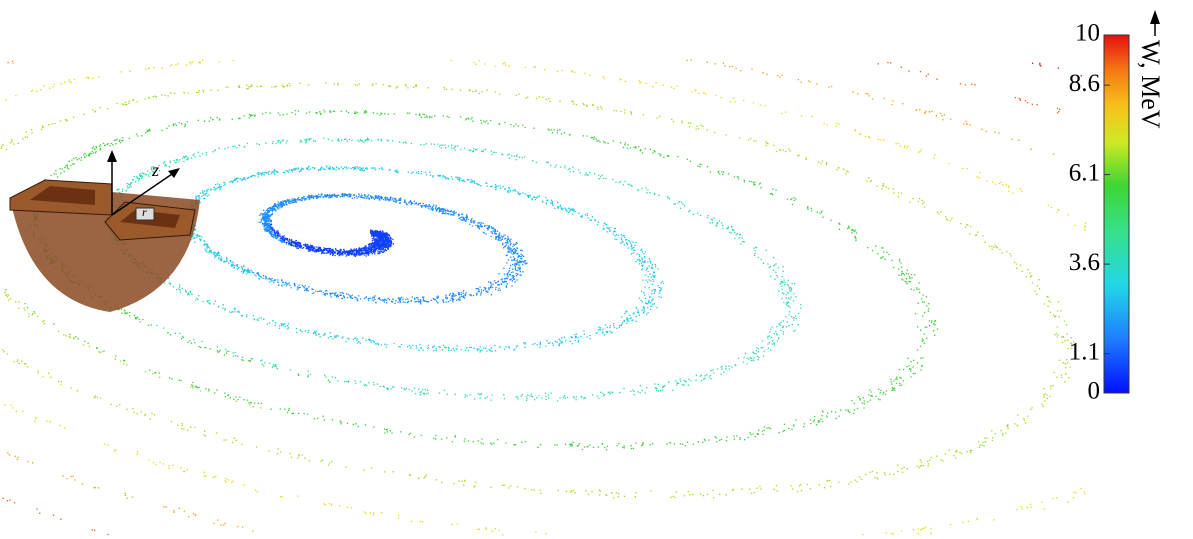 The width and height of the screenshot is (1193, 539). What do you see at coordinates (155, 170) in the screenshot?
I see `axis-label: z` at bounding box center [155, 170].